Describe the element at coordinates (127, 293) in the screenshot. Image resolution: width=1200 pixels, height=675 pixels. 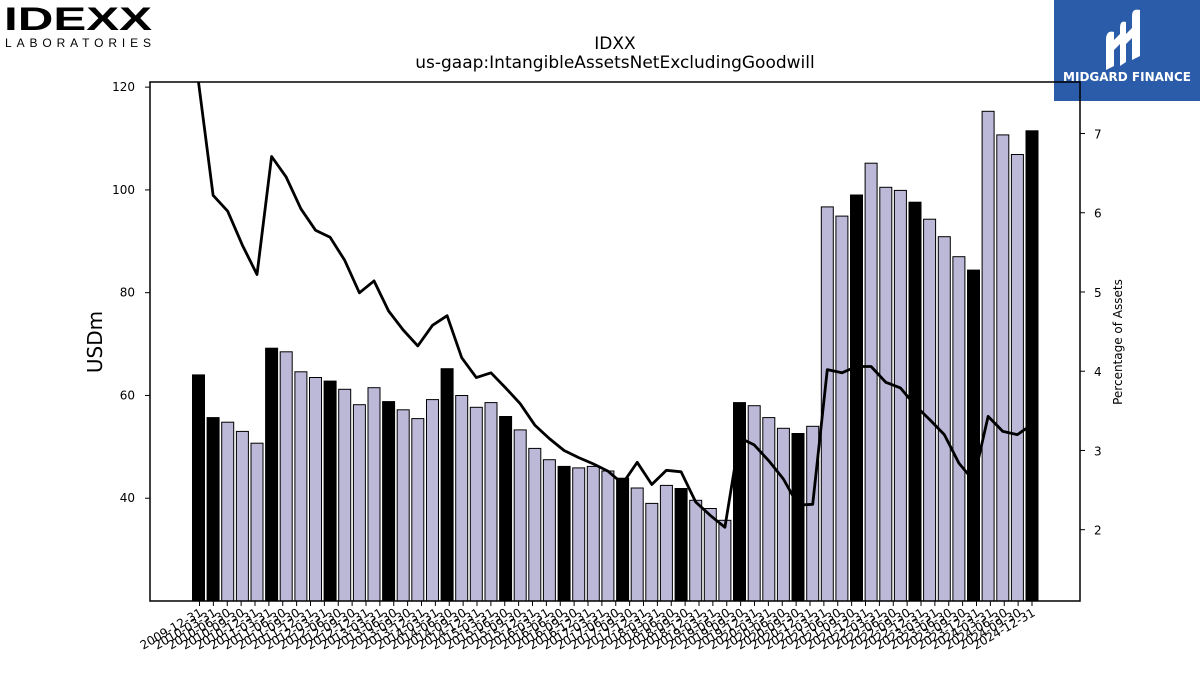
I see `y-tick-label: 80` at that location.